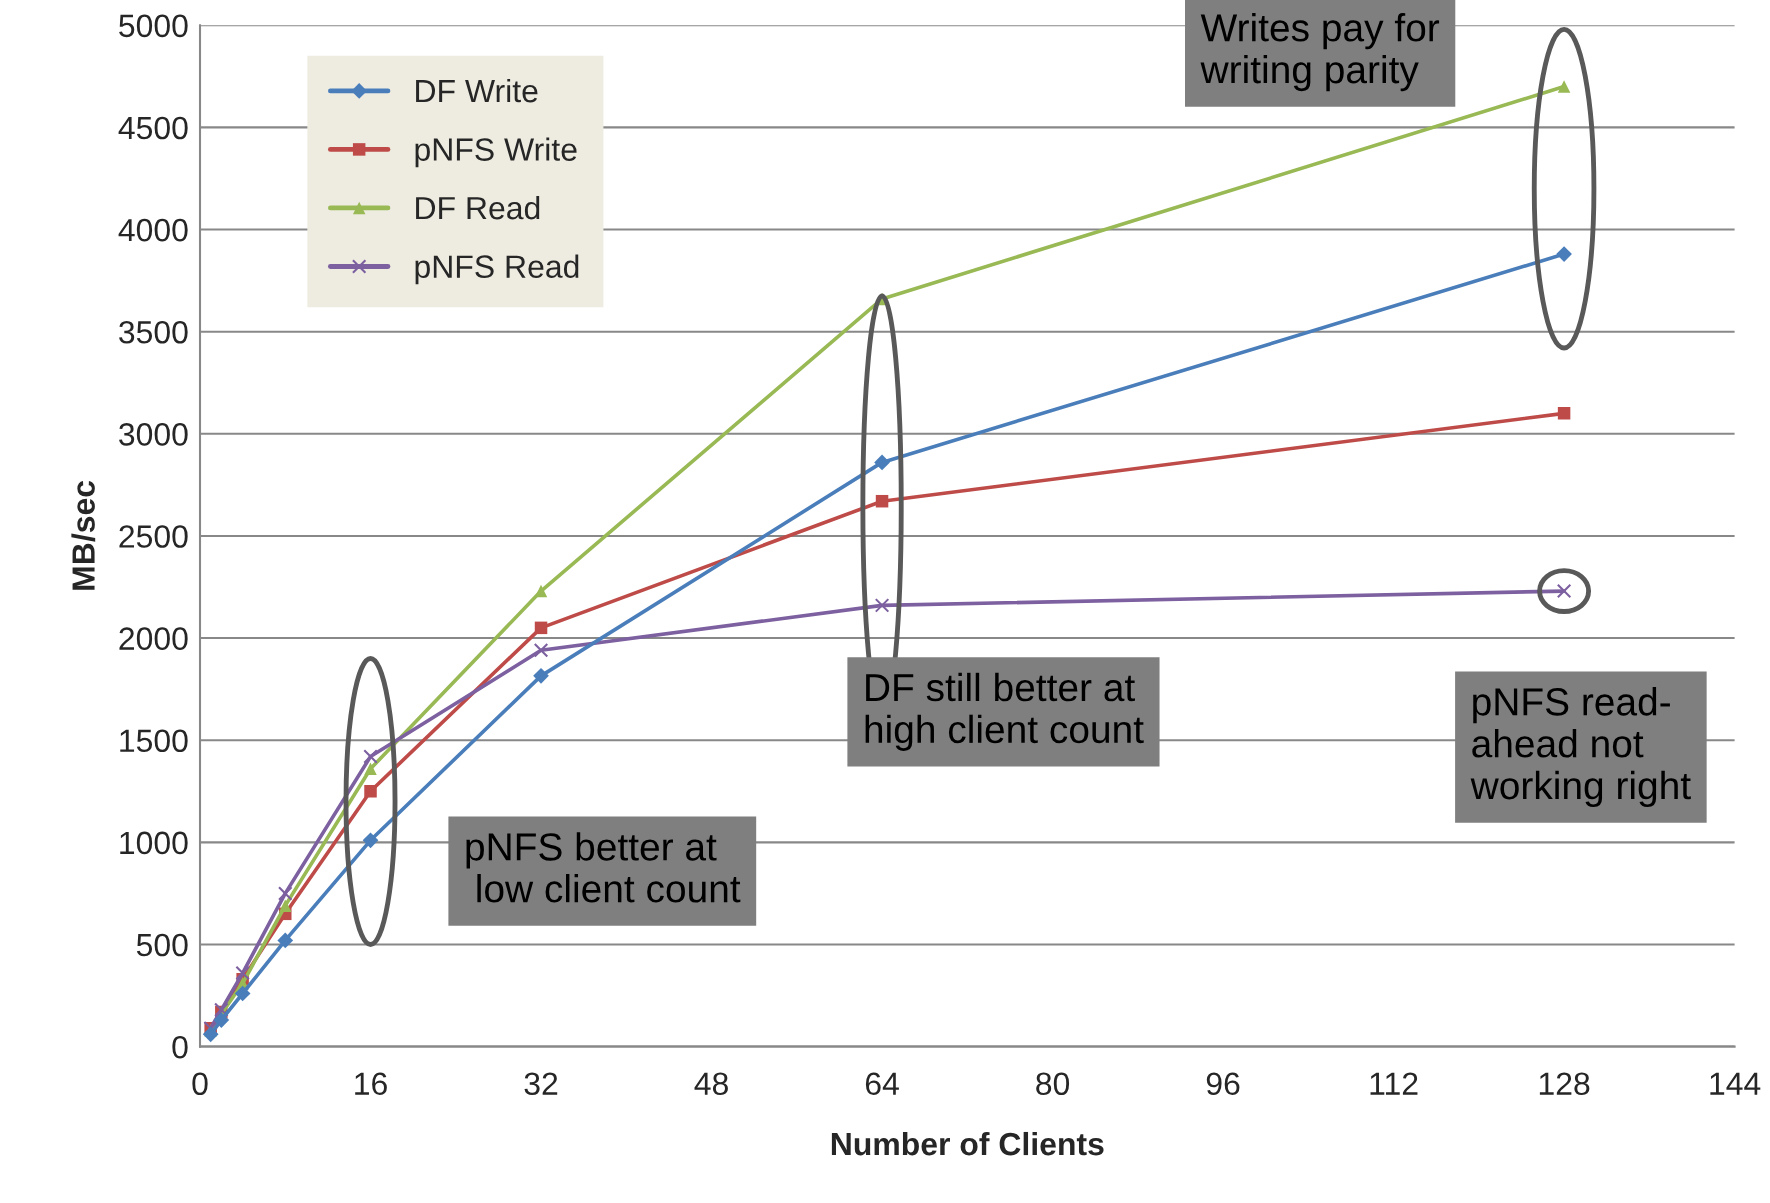 The image size is (1770, 1203). Describe the element at coordinates (162, 945) in the screenshot. I see `y-tick-label: 500` at that location.